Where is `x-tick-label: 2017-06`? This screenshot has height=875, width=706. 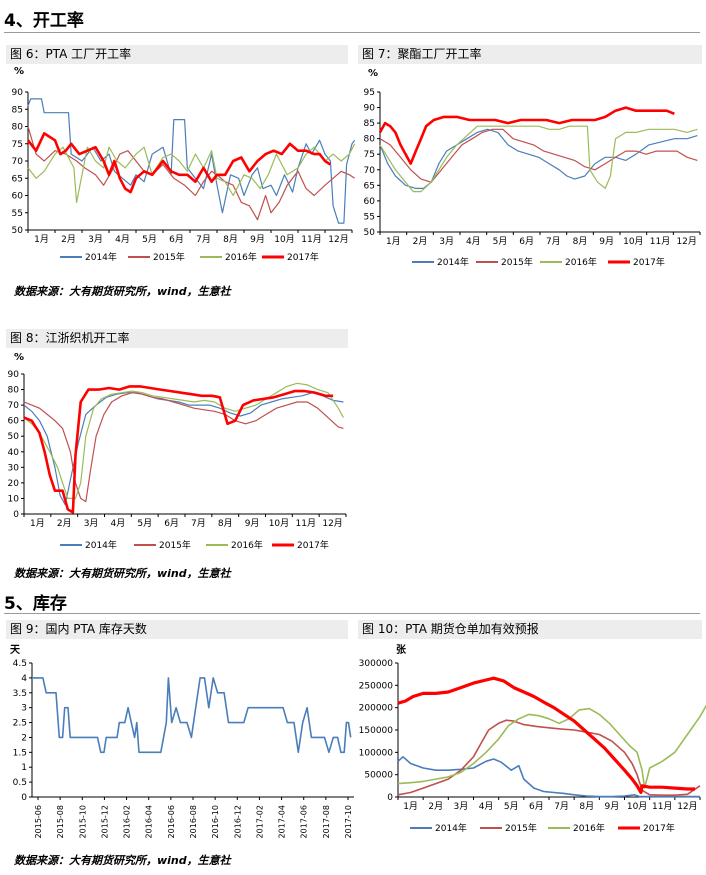
x-tick-label: 2017-06 is located at coordinates (304, 821).